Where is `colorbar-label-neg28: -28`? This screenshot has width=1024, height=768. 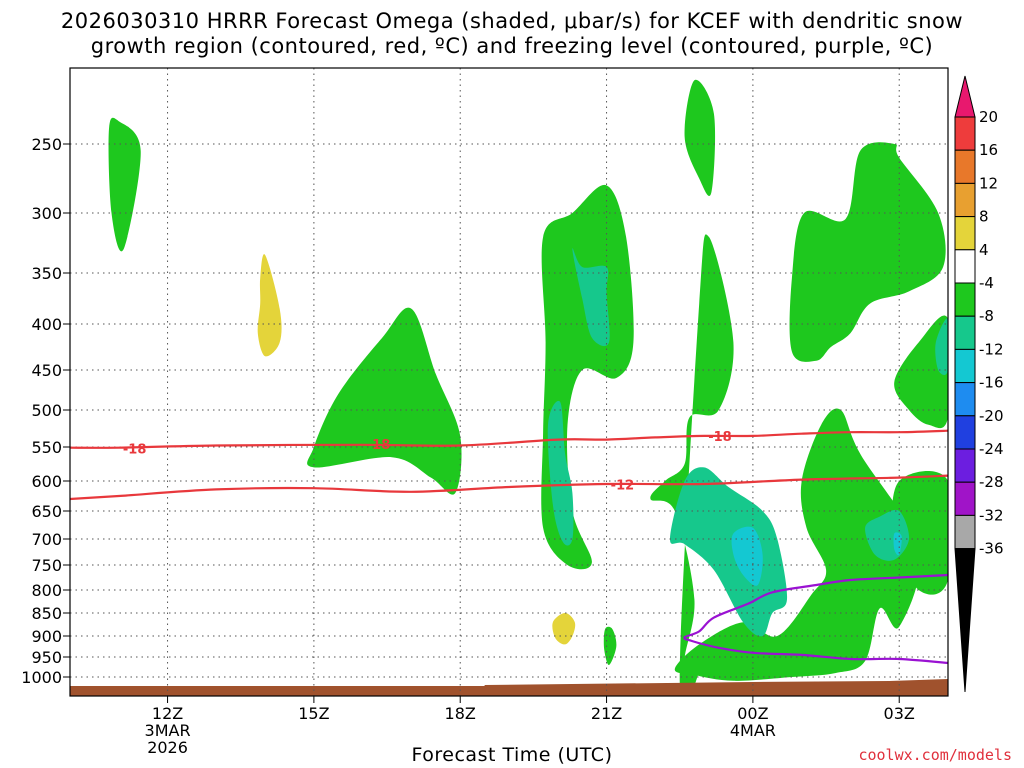 colorbar-label-neg28: -28 is located at coordinates (991, 482).